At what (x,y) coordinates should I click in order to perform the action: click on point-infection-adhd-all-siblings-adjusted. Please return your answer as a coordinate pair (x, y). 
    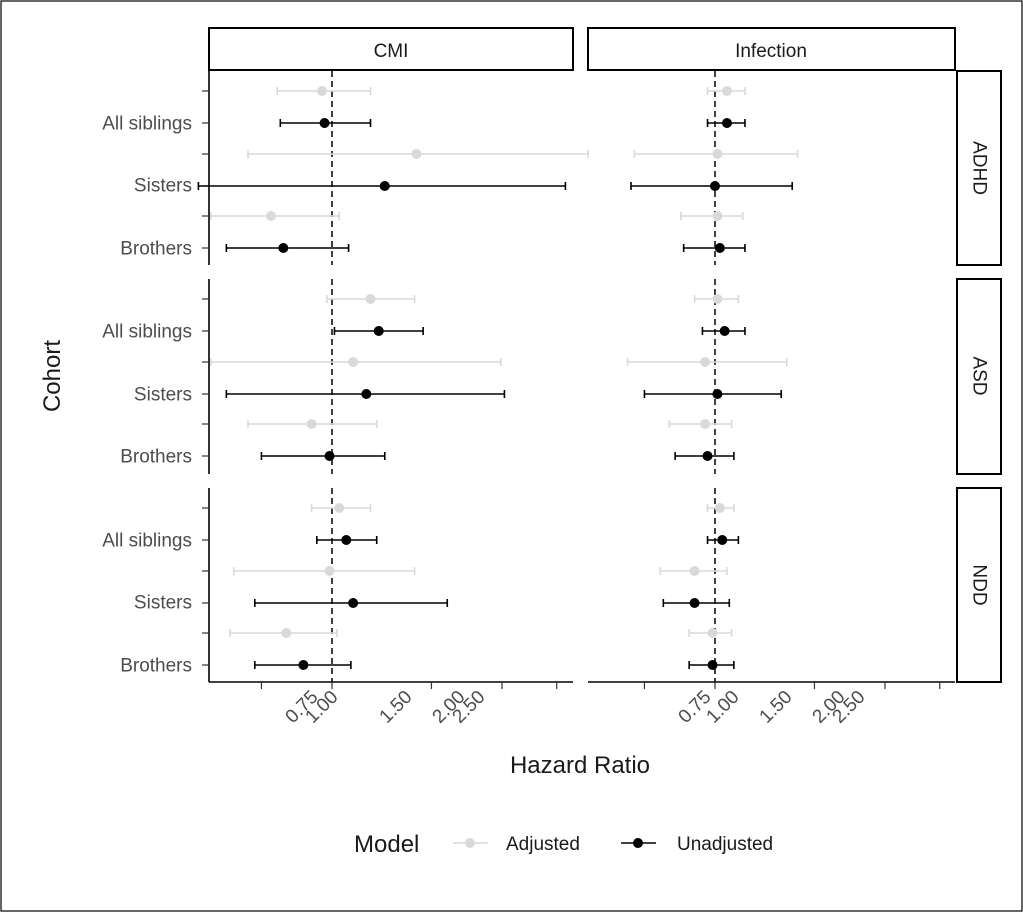
    Looking at the image, I should click on (726, 91).